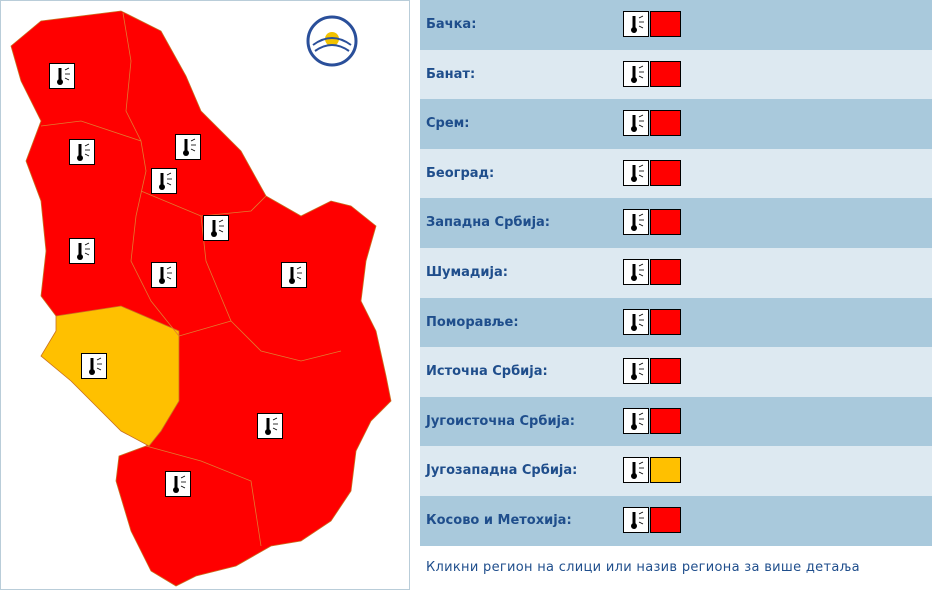  Describe the element at coordinates (467, 272) in the screenshot. I see `region-name: Шумадија:` at that location.